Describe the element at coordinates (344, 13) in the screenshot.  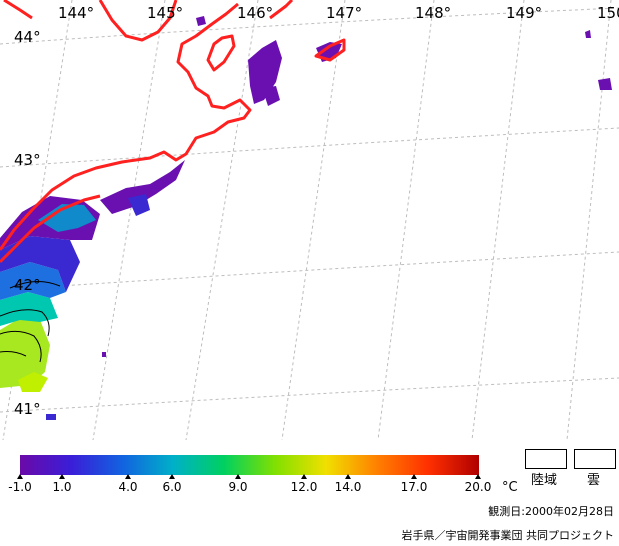
I see `longitude-label-147: 147°` at that location.